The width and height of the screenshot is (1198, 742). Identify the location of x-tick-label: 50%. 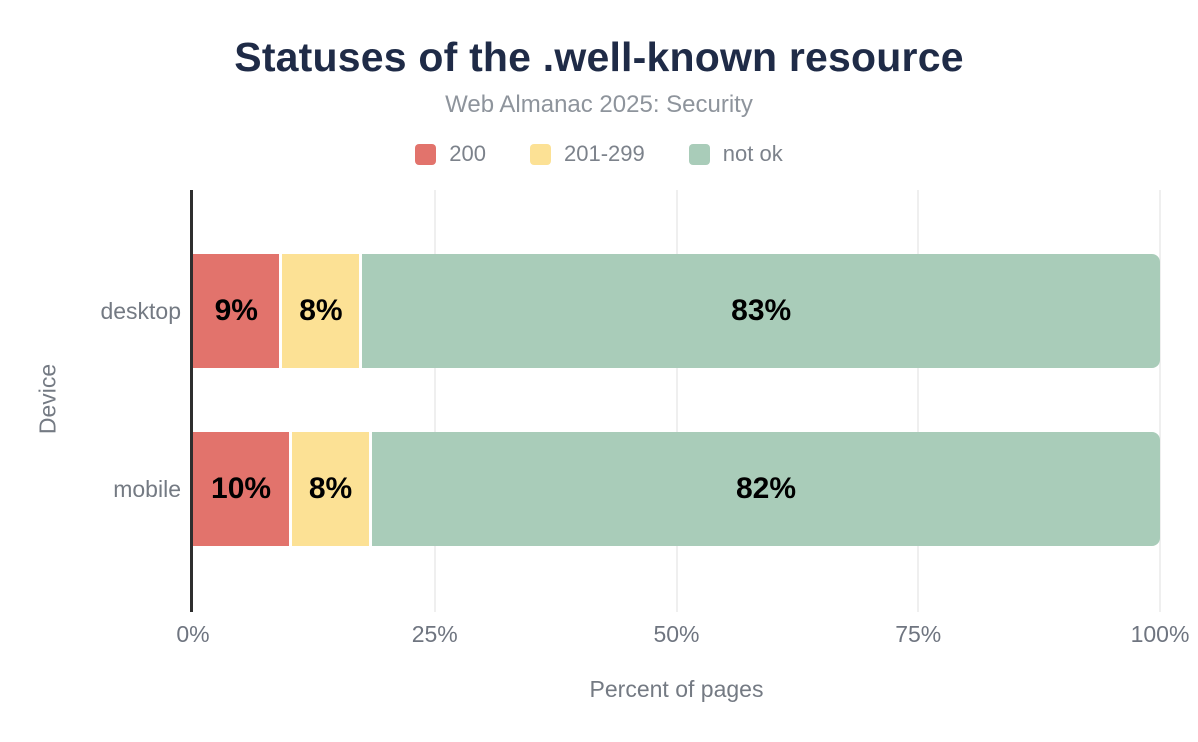
(676, 634).